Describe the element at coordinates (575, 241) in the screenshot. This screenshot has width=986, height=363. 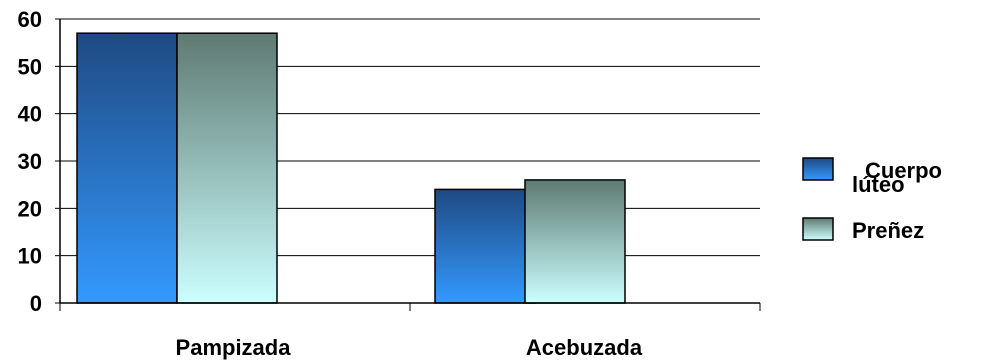
I see `bar-prenez-acebuzada` at that location.